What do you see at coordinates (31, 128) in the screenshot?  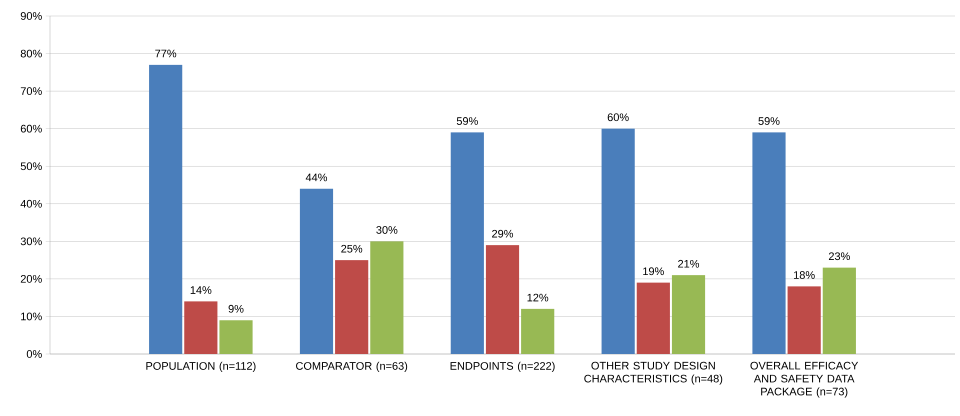 I see `y-tick-label: 60%` at bounding box center [31, 128].